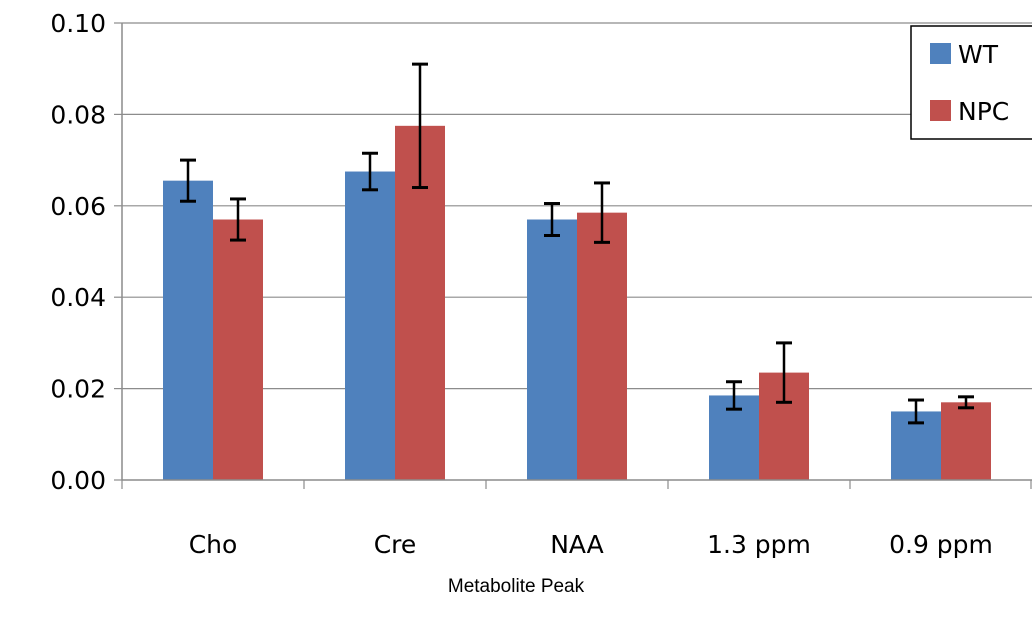  I want to click on legend-label-wt: WT, so click(978, 54).